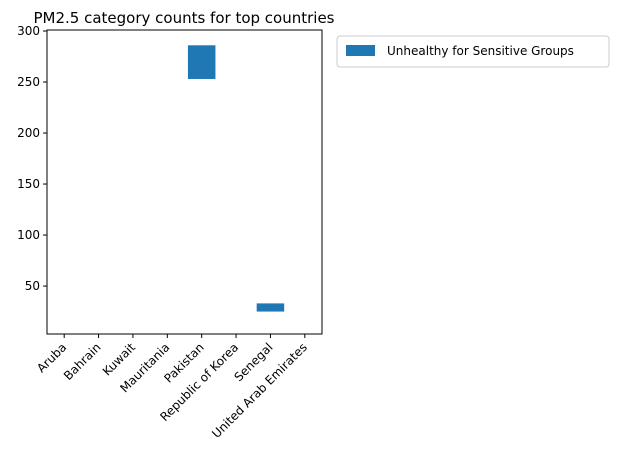 Image resolution: width=619 pixels, height=470 pixels. I want to click on y-tick-label: 100, so click(28, 235).